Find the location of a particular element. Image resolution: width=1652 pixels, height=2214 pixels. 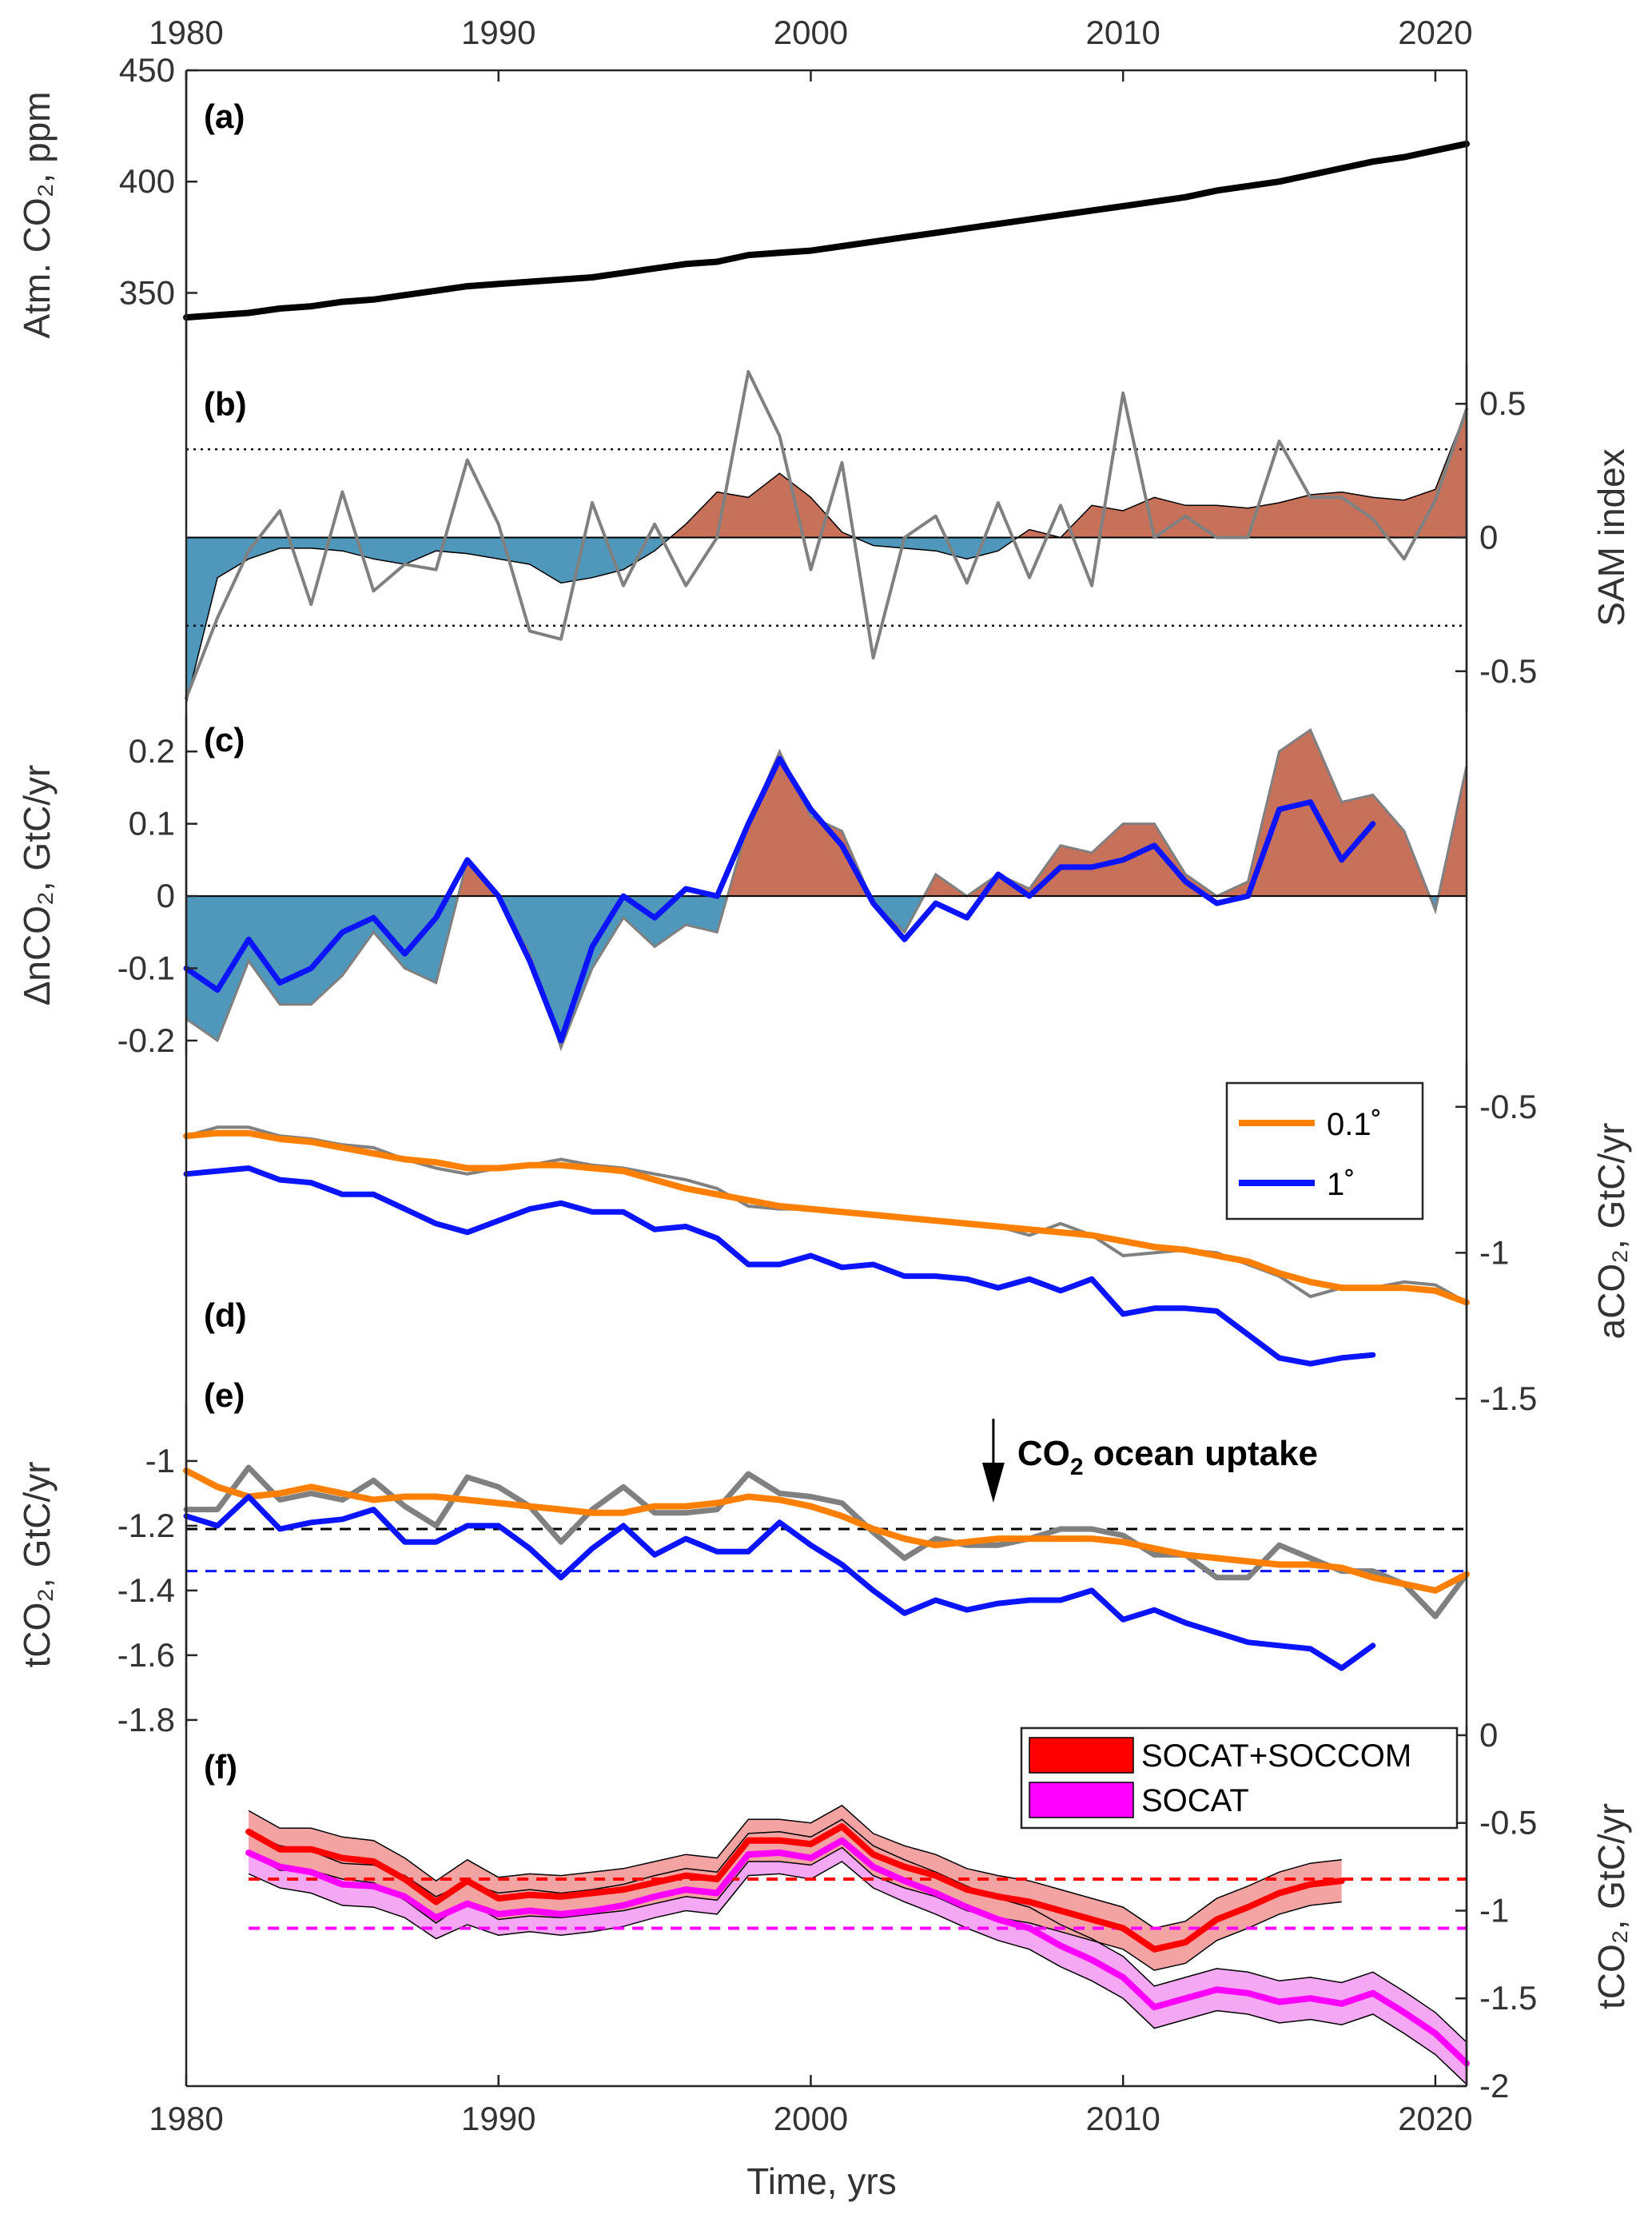

chart-1-panel-label: (b) is located at coordinates (225, 404).